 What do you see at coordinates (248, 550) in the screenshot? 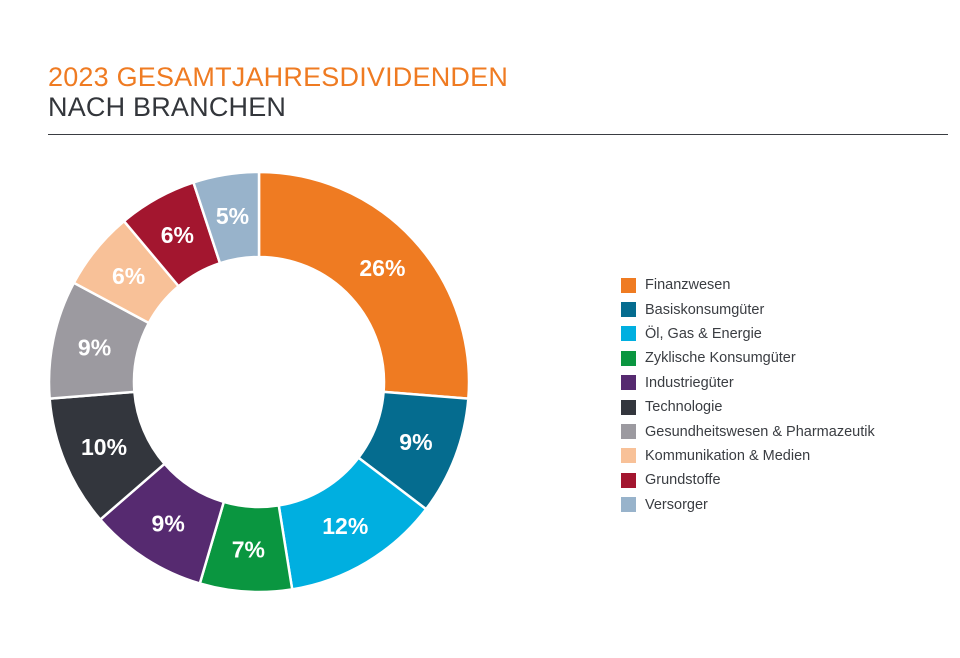
I see `slice-label-4: 7%` at bounding box center [248, 550].